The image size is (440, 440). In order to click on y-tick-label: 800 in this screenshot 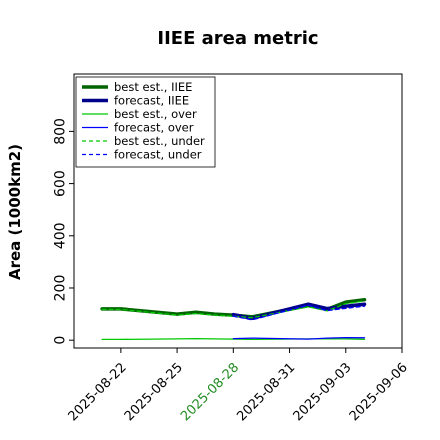, I will do `click(61, 131)`.